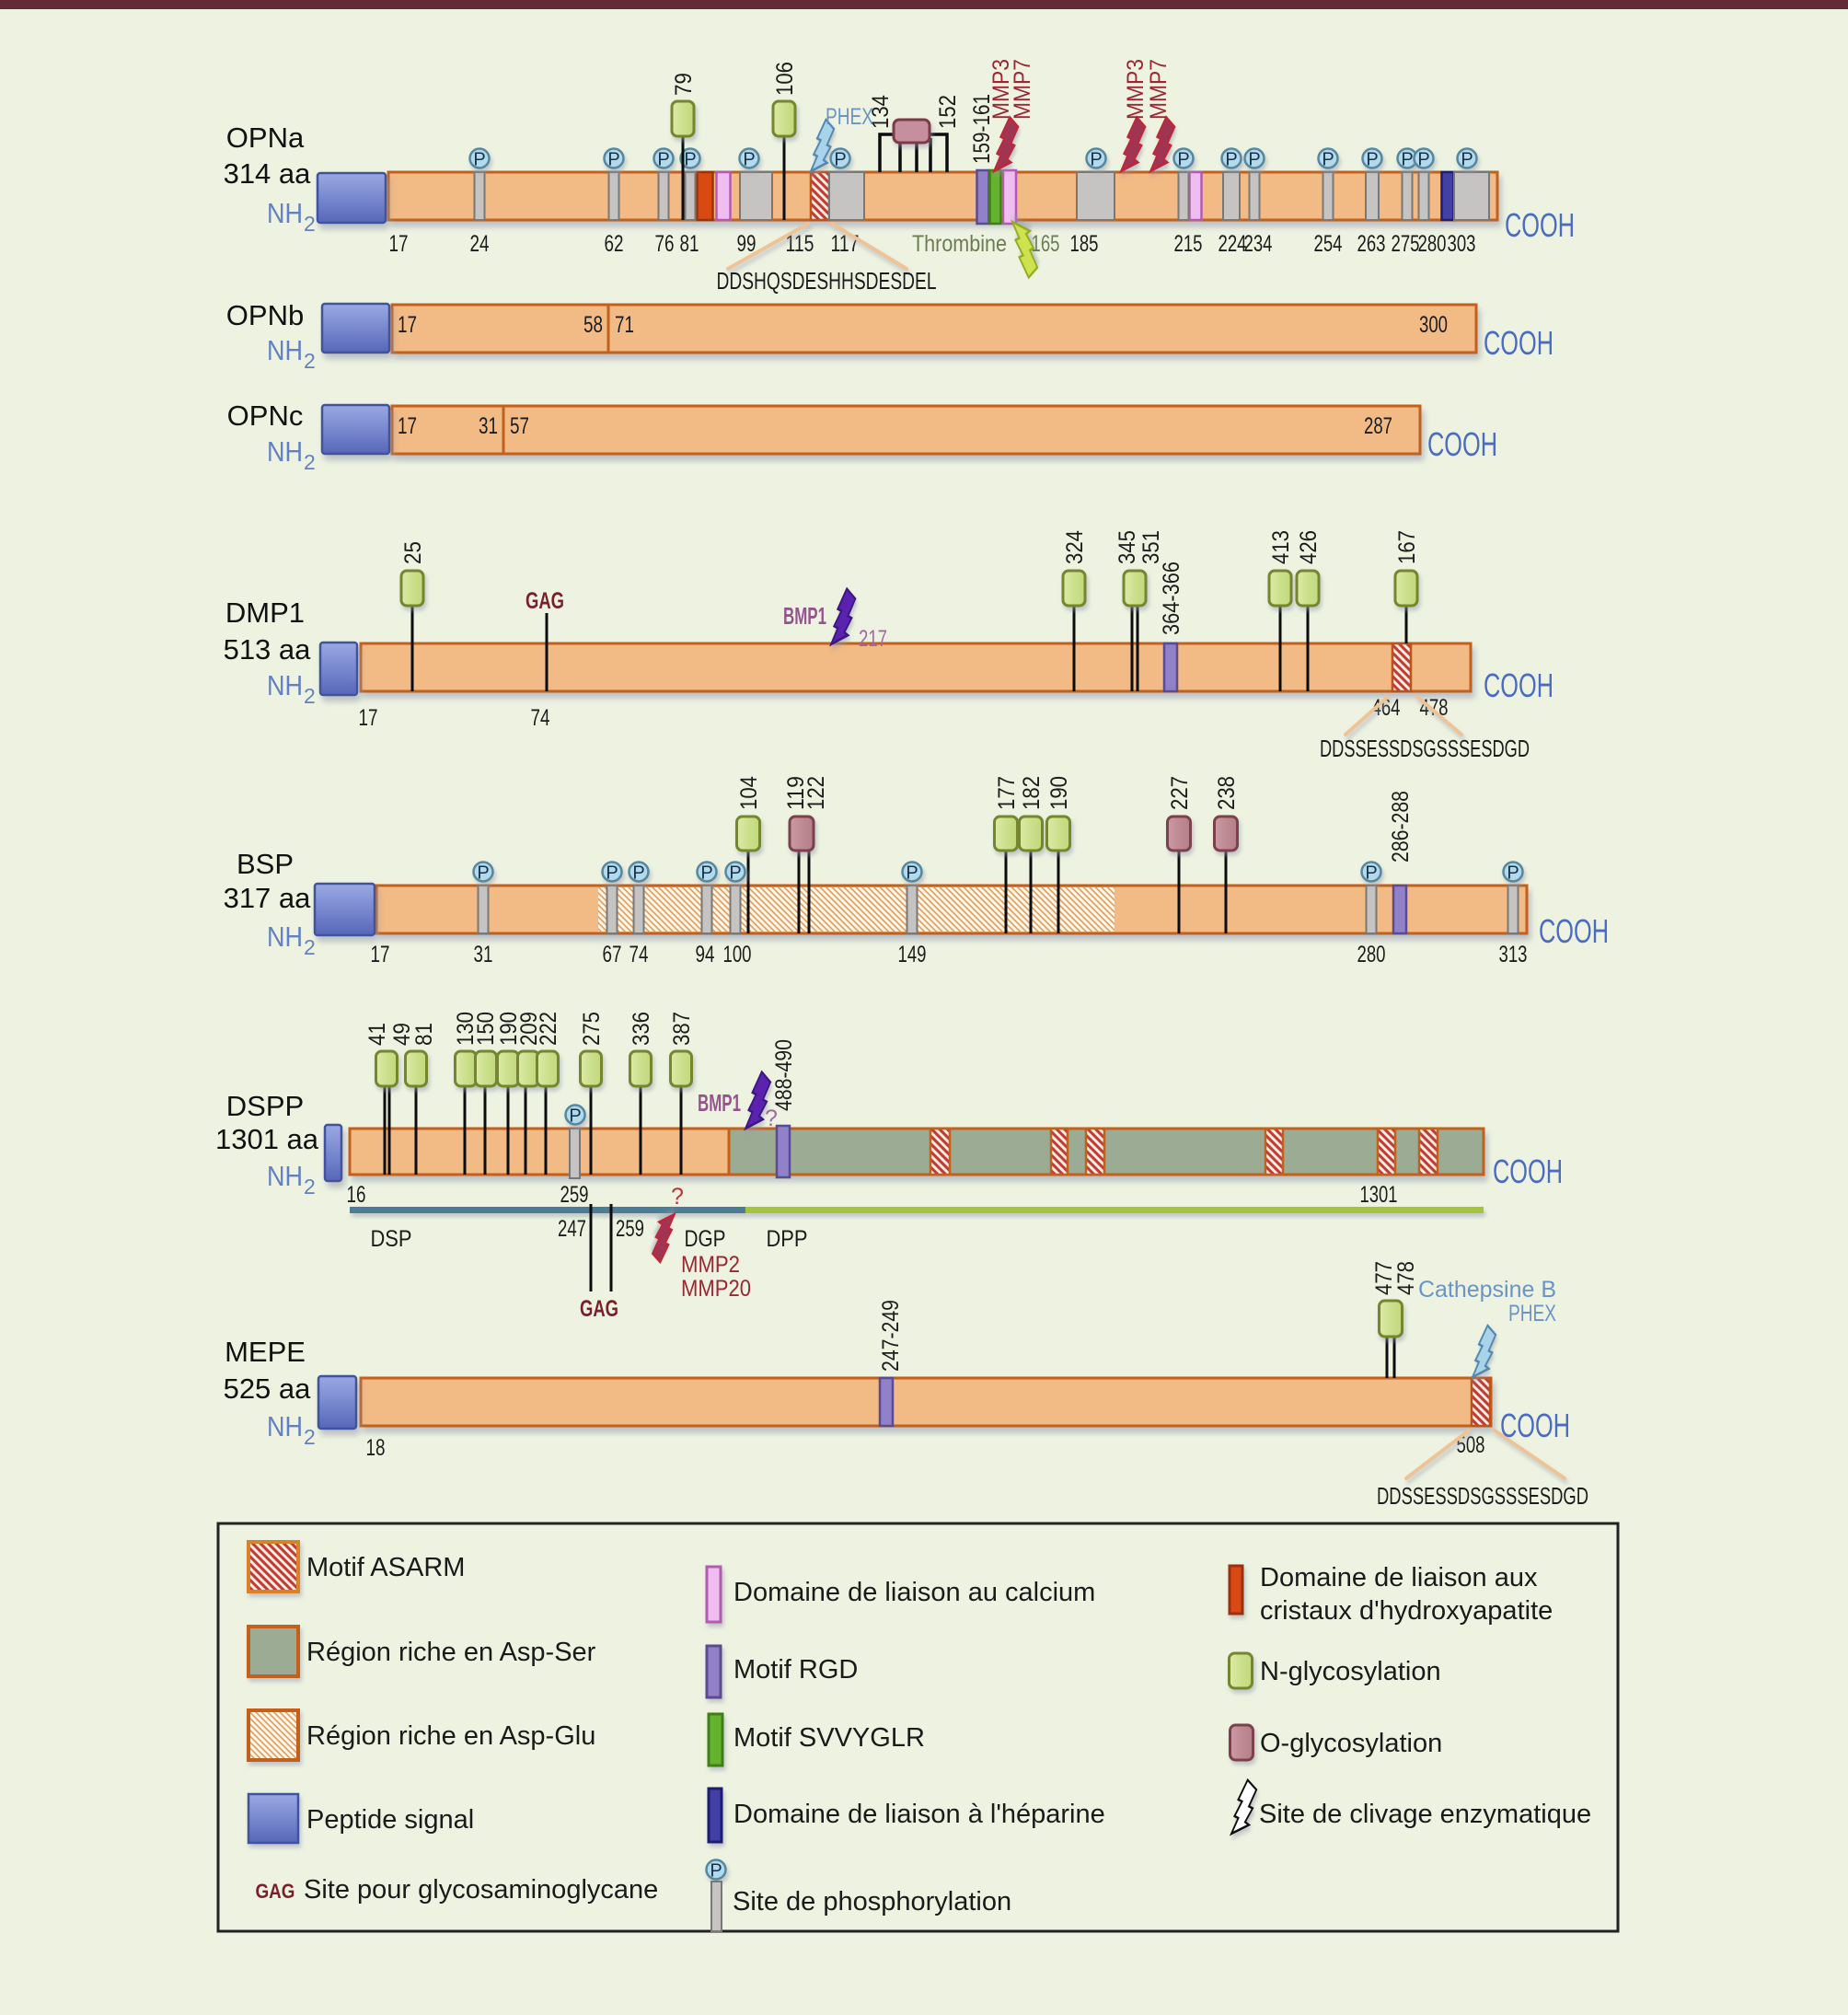  What do you see at coordinates (873, 639) in the screenshot?
I see `svg-text: 217` at bounding box center [873, 639].